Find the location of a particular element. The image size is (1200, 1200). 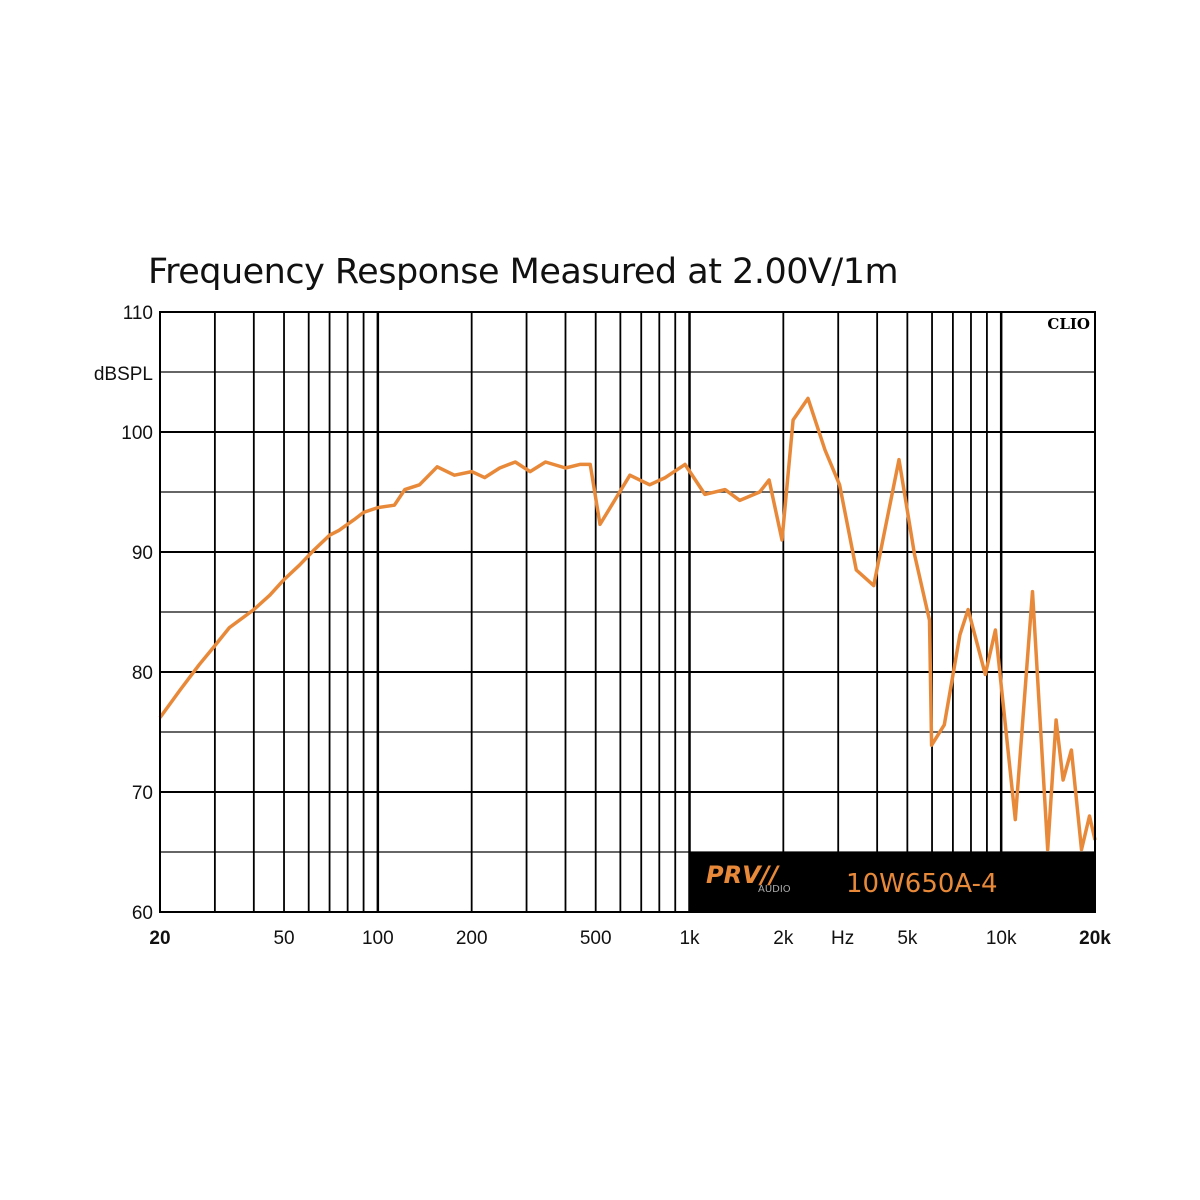

x-tick-label: 2k is located at coordinates (783, 938).